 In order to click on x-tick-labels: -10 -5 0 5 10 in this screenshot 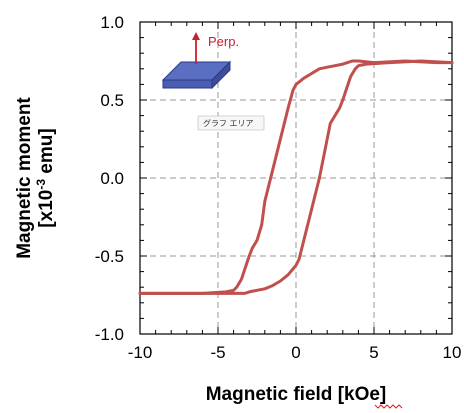, I will do `click(295, 352)`.